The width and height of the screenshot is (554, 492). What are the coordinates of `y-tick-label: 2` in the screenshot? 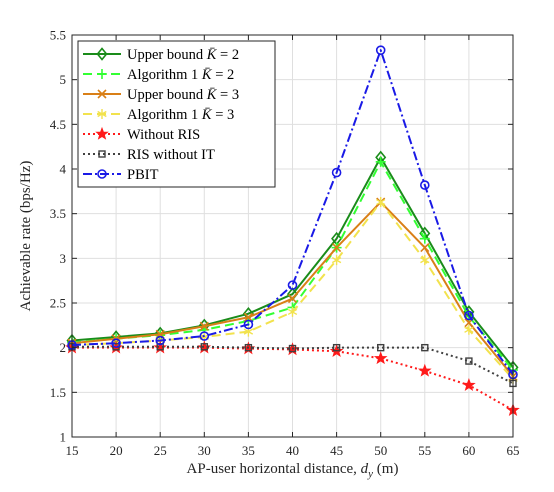 It's located at (63, 347).